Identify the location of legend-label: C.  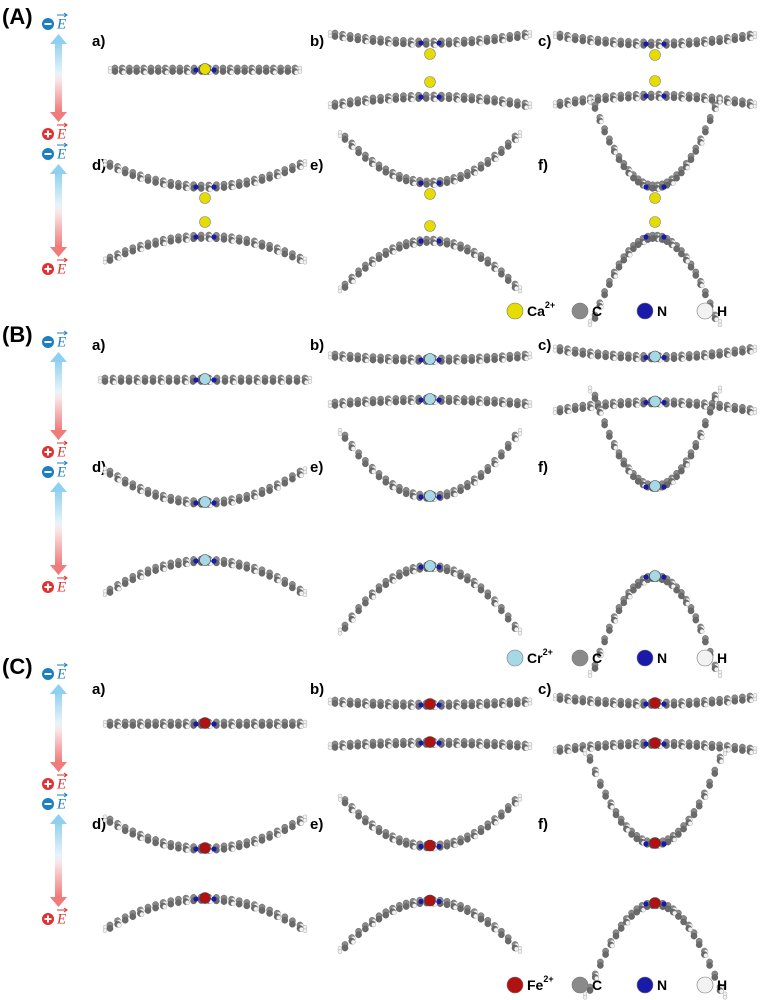
(597, 658).